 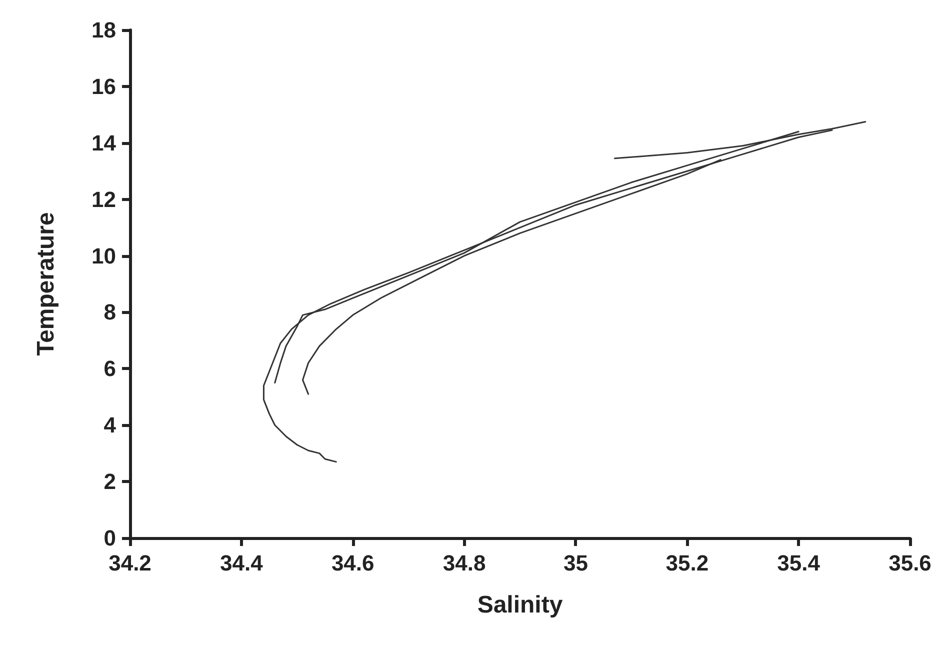 What do you see at coordinates (687, 563) in the screenshot?
I see `x-tick-label: 35.2` at bounding box center [687, 563].